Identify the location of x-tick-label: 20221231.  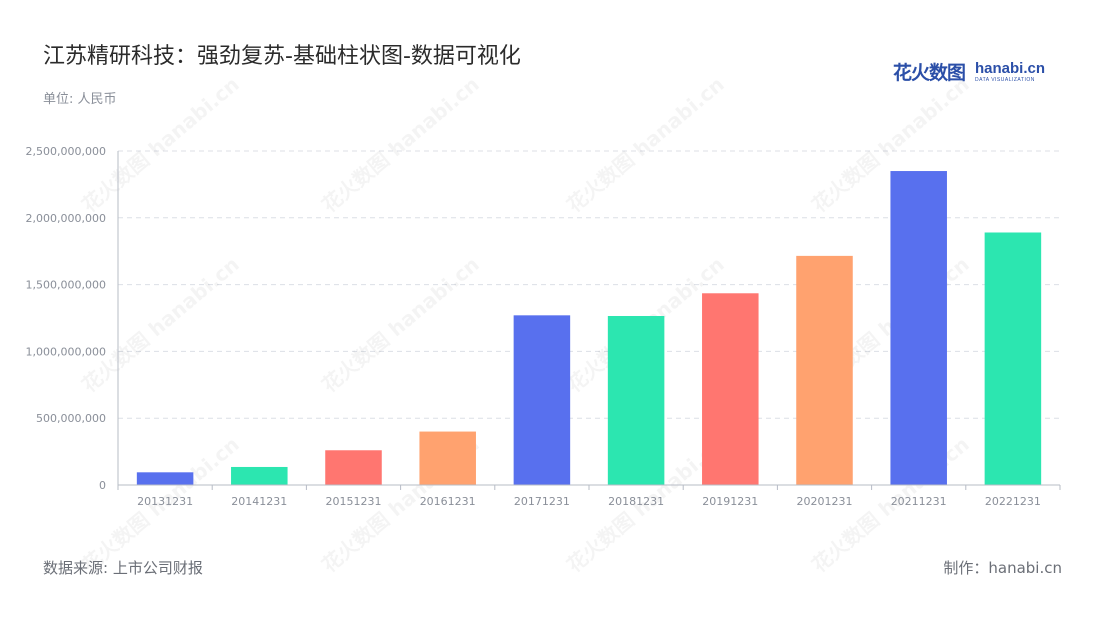
(1013, 501).